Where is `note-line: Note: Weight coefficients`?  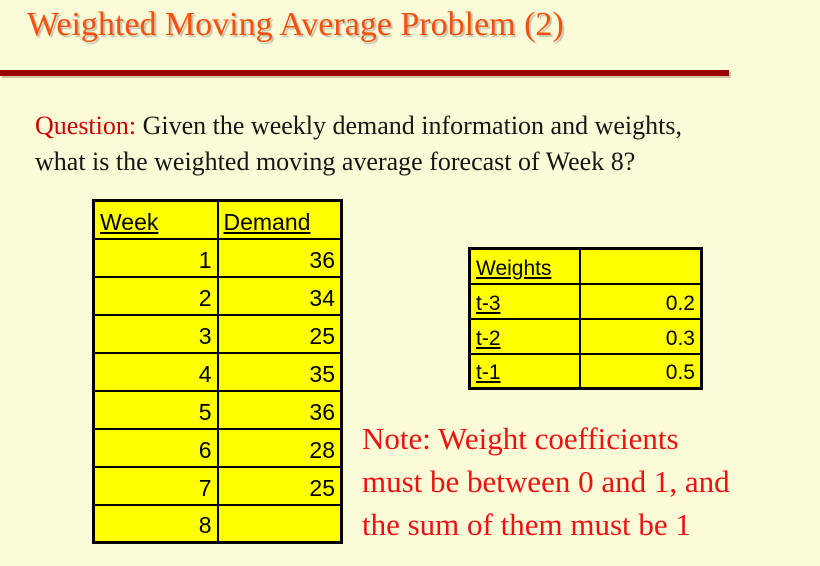 note-line: Note: Weight coefficients is located at coordinates (520, 438).